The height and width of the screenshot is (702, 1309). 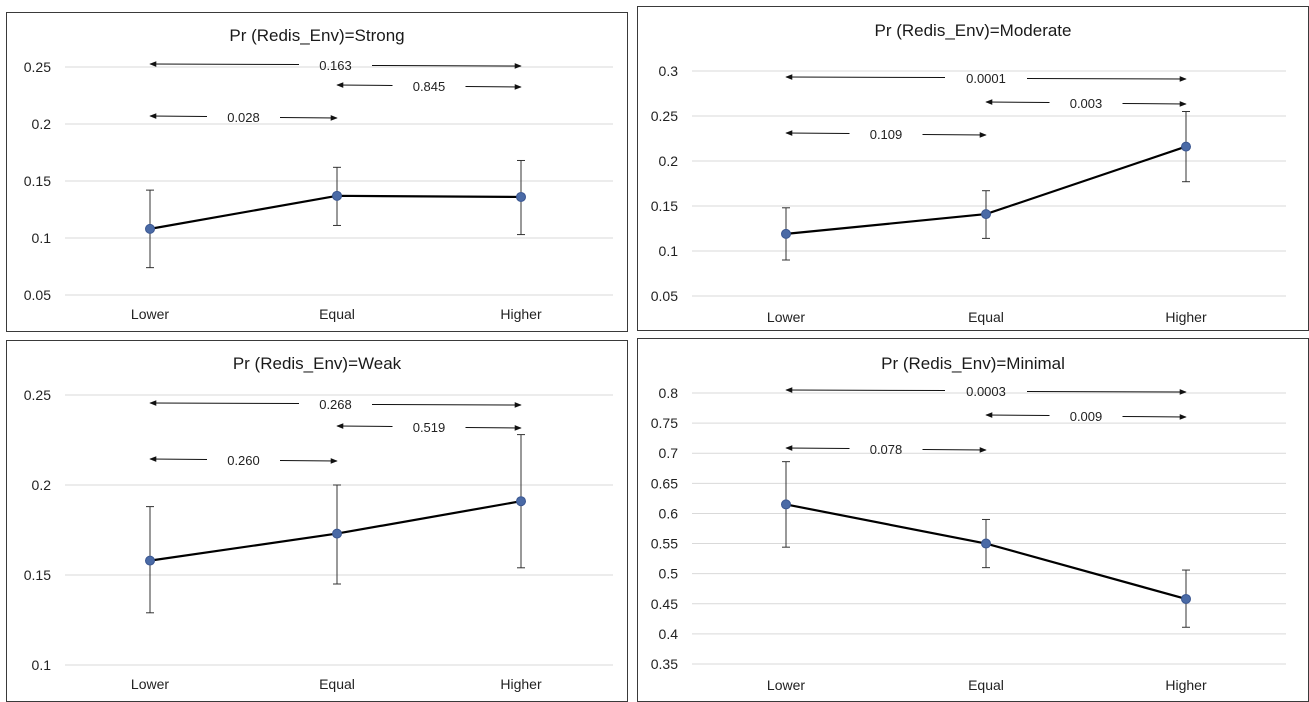 I want to click on y-tick-label: 0.5, so click(x=669, y=574).